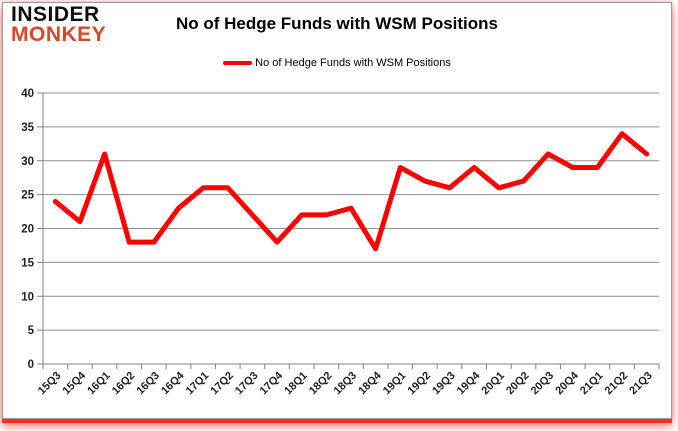  Describe the element at coordinates (272, 383) in the screenshot. I see `x-axis-label: 17Q4` at that location.